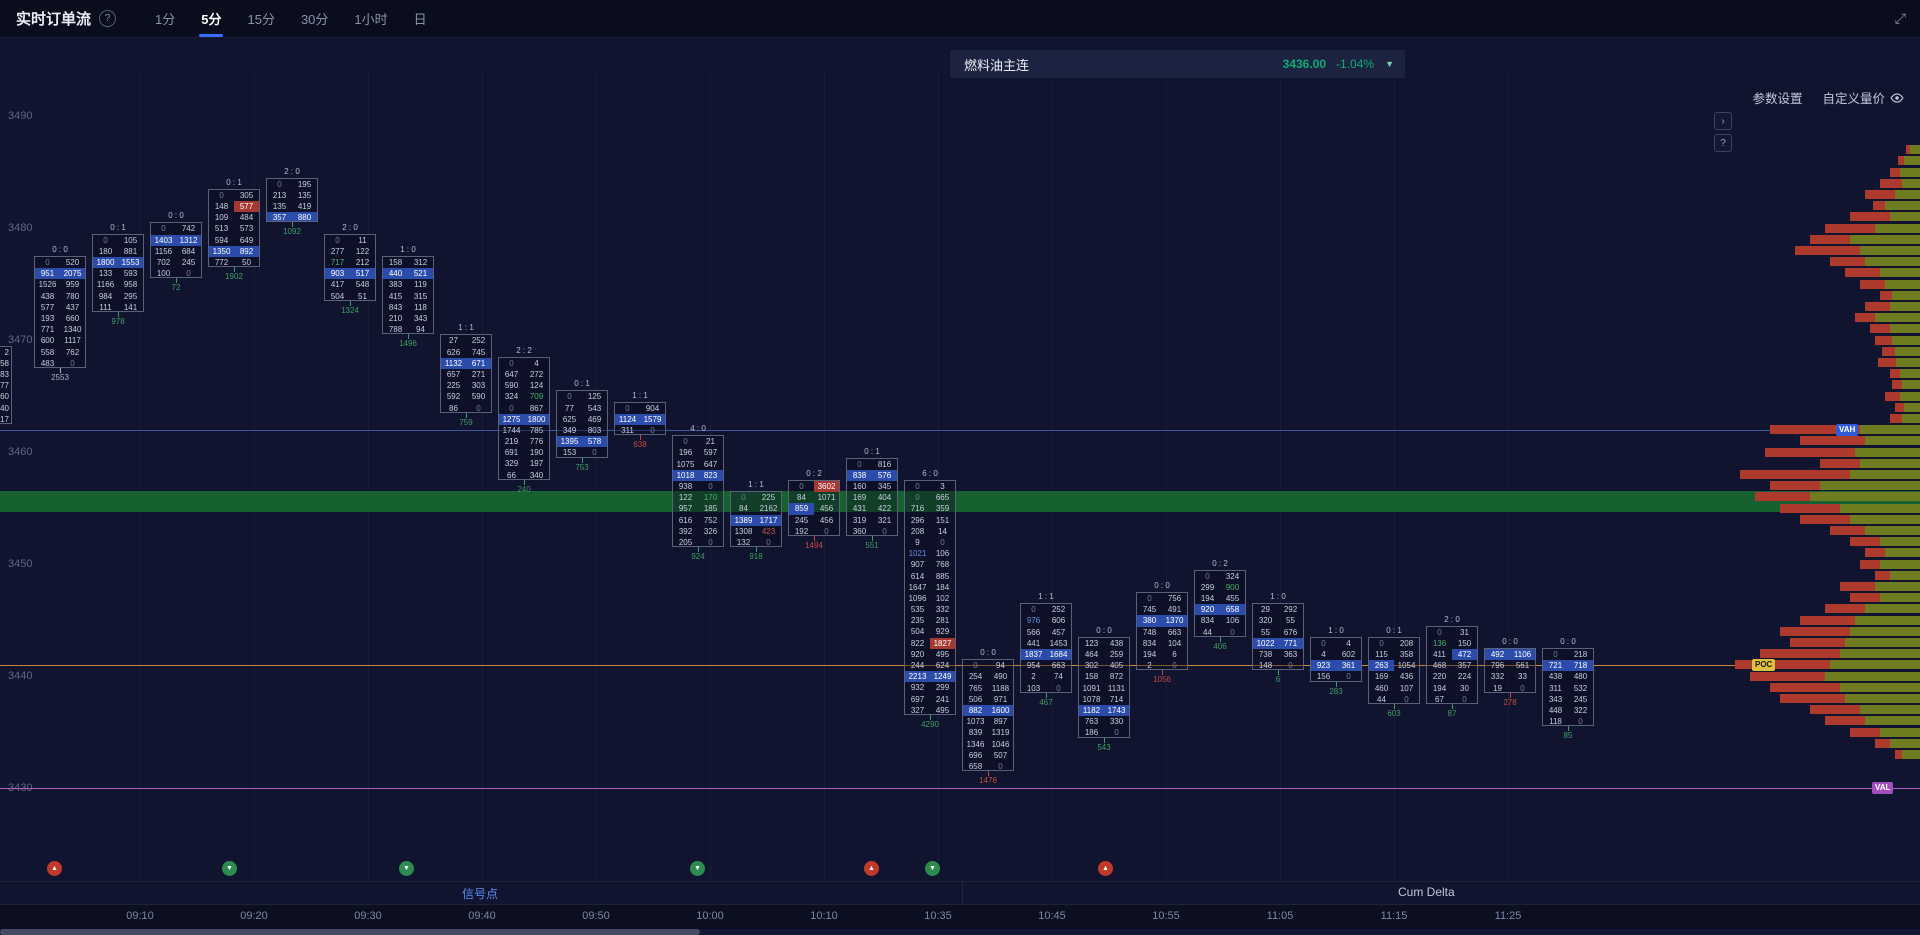  What do you see at coordinates (1394, 713) in the screenshot?
I see `cluster-delta: 603` at bounding box center [1394, 713].